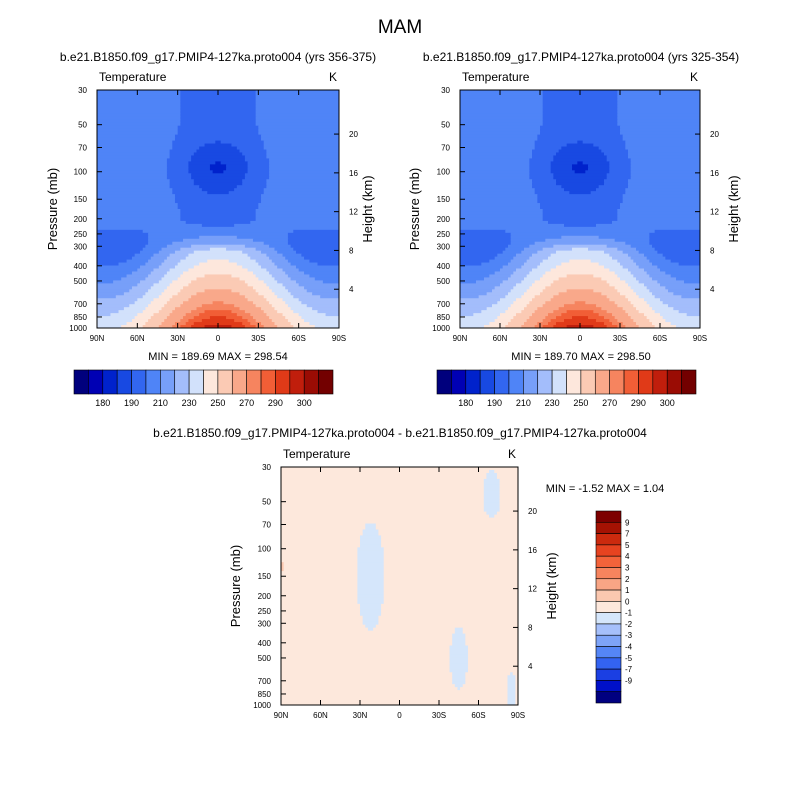  What do you see at coordinates (81, 199) in the screenshot?
I see `y-tick-label: 150` at bounding box center [81, 199].